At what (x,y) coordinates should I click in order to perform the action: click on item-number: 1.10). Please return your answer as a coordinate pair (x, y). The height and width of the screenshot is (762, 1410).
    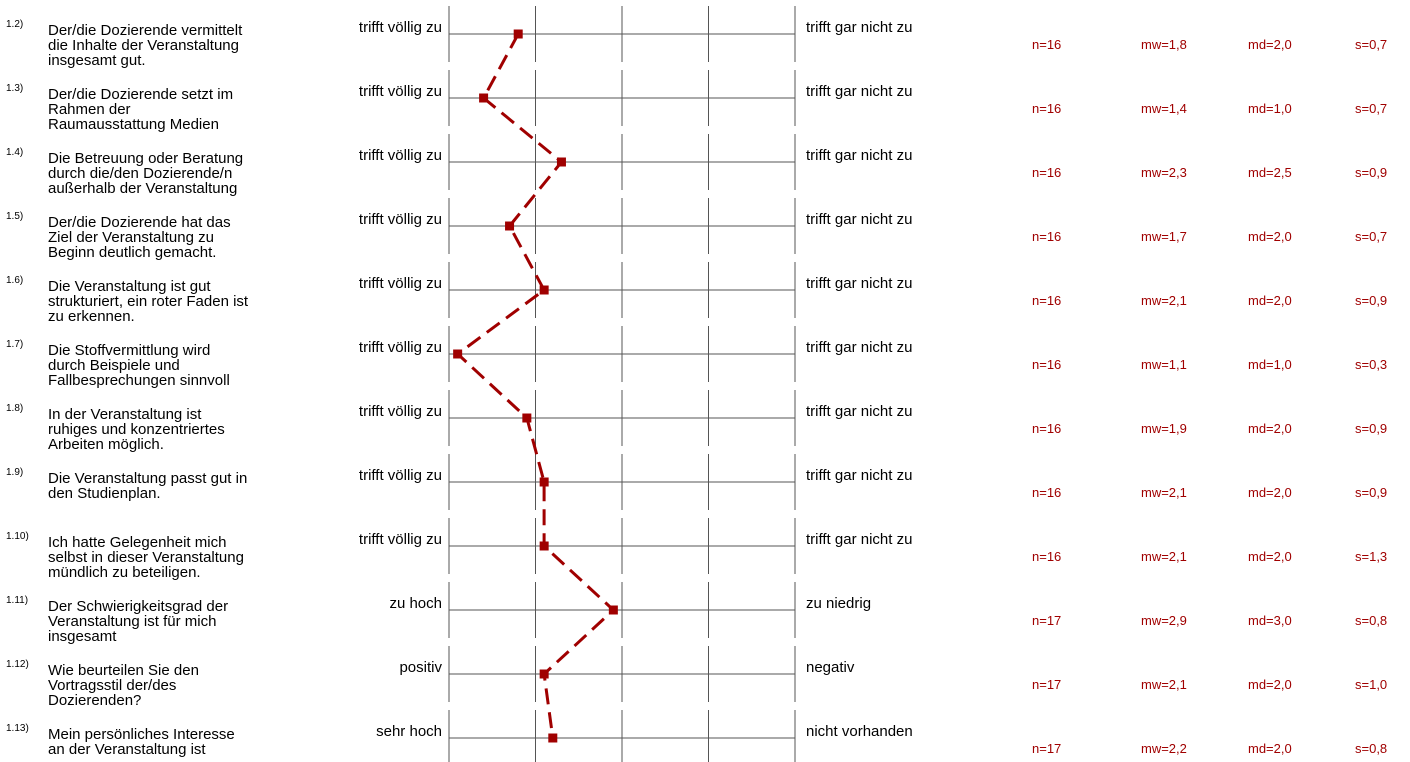
    Looking at the image, I should click on (17, 536).